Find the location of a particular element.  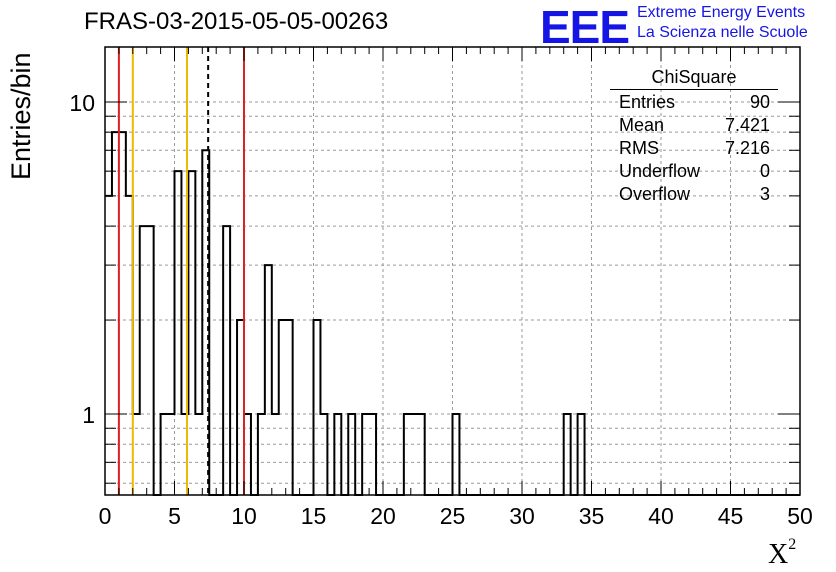

x-tick-labels: 0 5 10 15 20 25 30 35 40 45 50 is located at coordinates (456, 516).